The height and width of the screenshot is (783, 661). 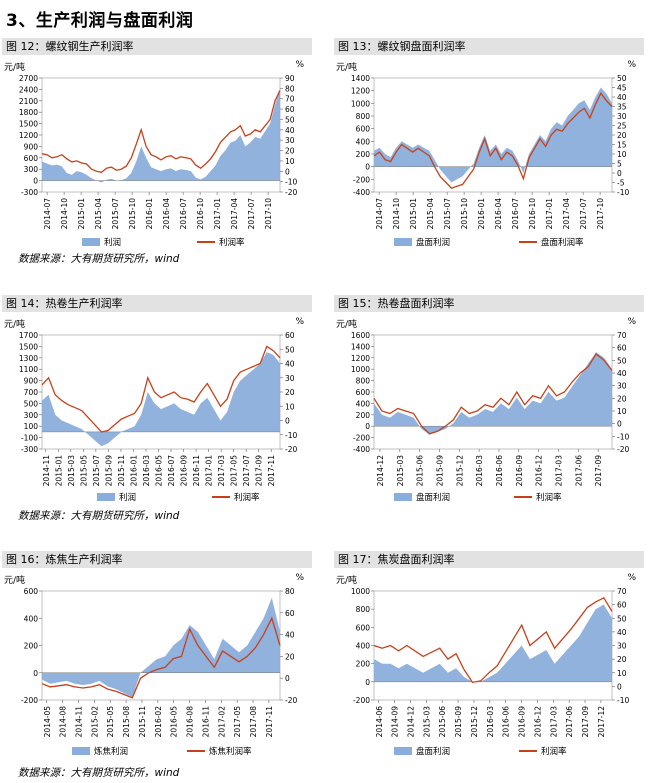 What do you see at coordinates (622, 145) in the screenshot?
I see `right-tick-label: 15` at bounding box center [622, 145].